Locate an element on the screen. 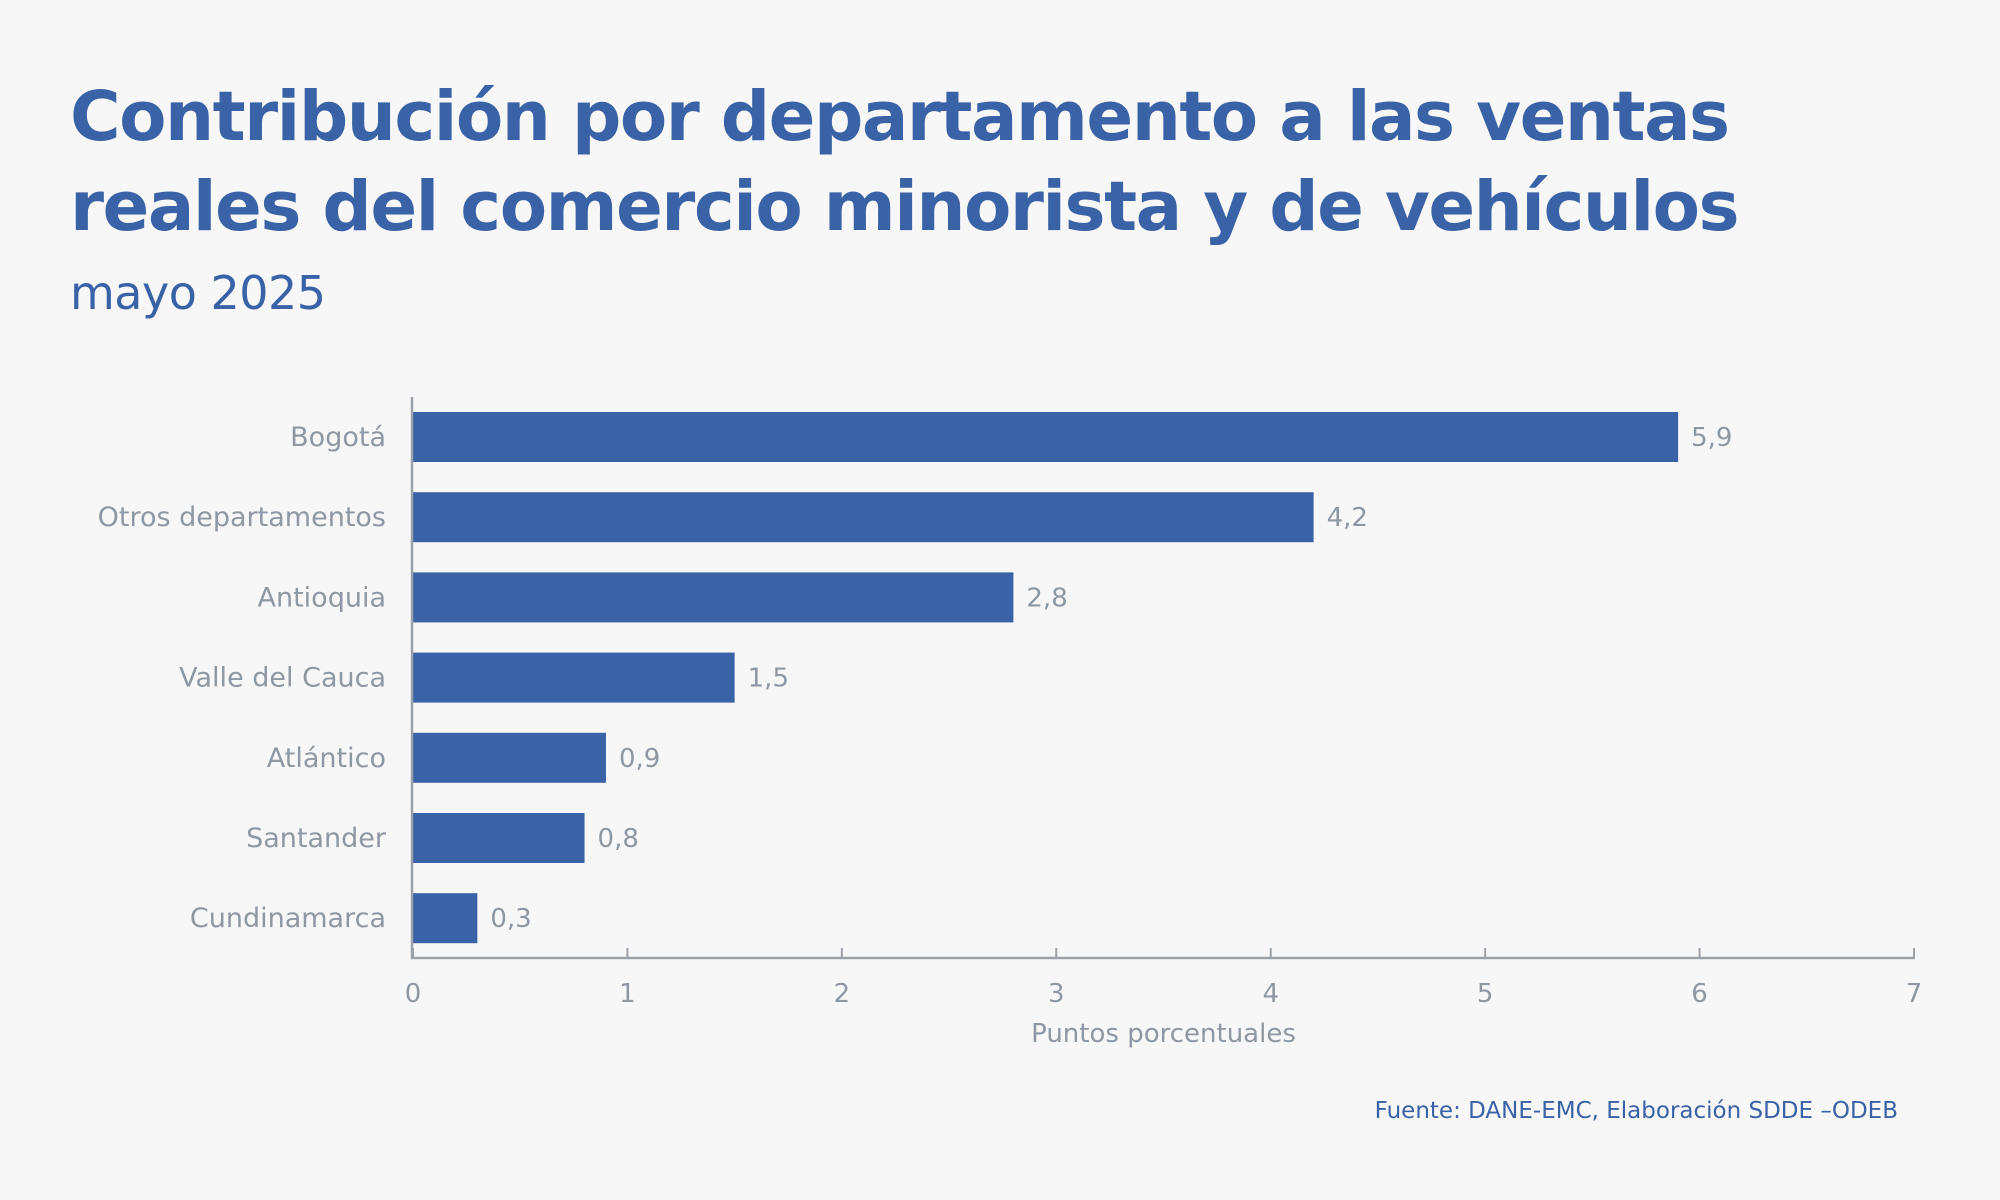  x-tick-label: 1 is located at coordinates (627, 994).